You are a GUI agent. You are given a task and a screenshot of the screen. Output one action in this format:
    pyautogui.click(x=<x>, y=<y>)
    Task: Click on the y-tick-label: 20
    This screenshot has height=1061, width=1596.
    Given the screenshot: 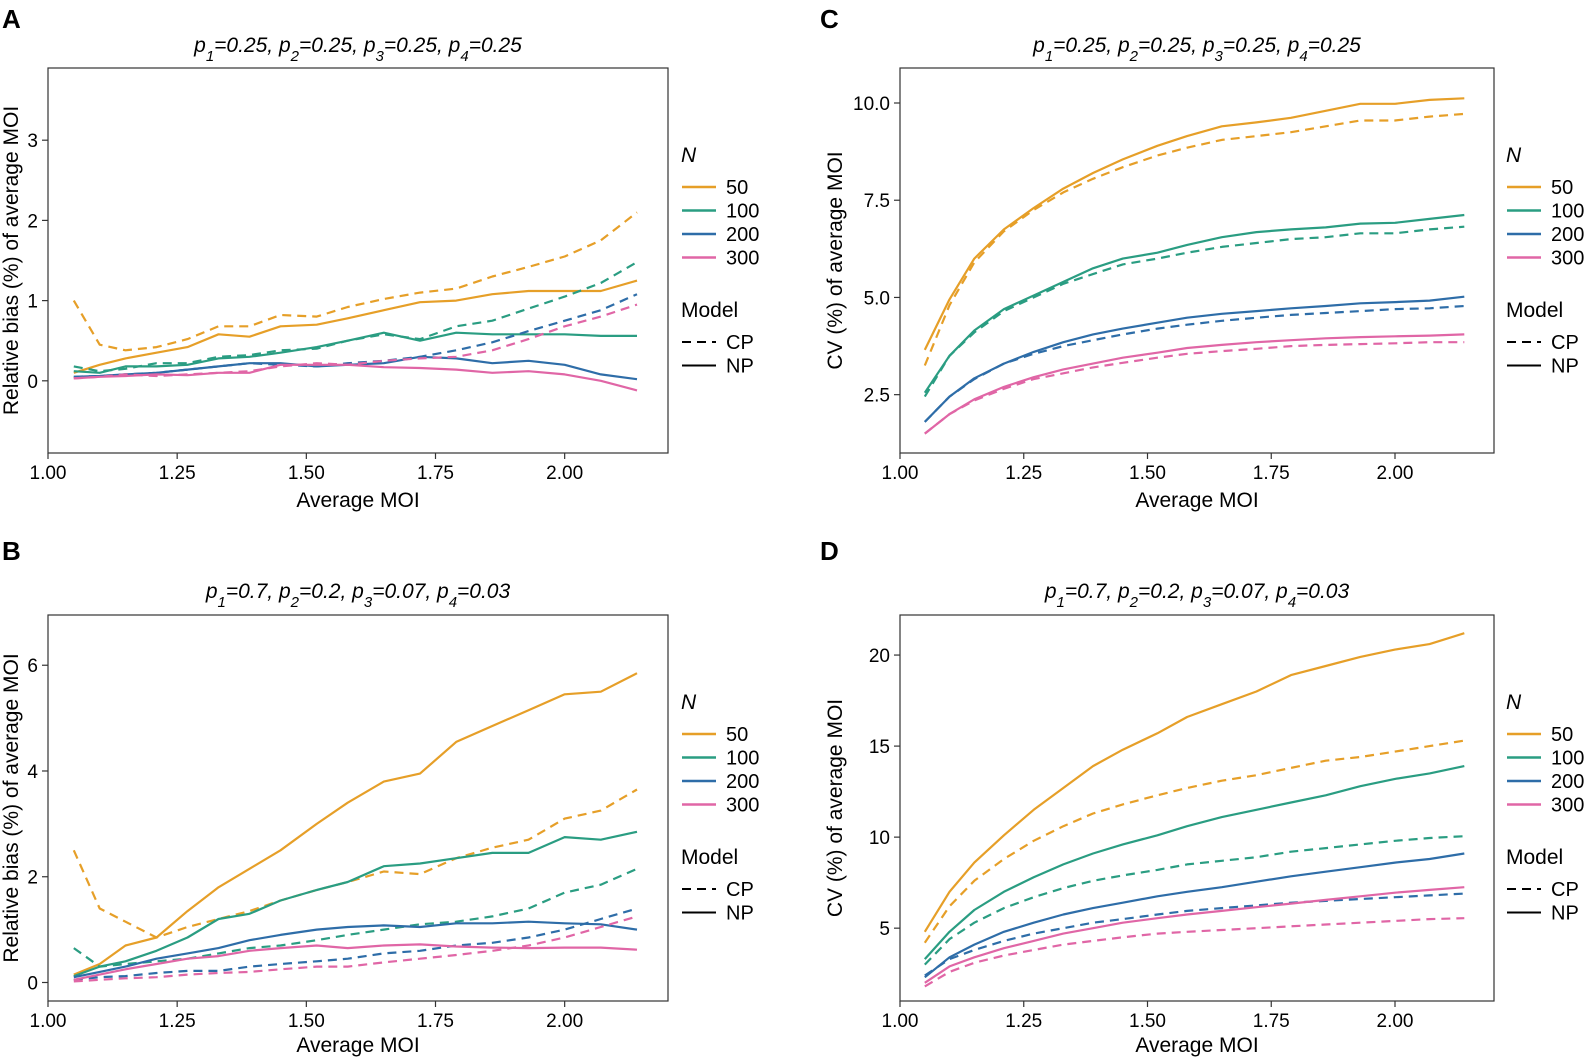 What is the action you would take?
    pyautogui.click(x=879, y=656)
    